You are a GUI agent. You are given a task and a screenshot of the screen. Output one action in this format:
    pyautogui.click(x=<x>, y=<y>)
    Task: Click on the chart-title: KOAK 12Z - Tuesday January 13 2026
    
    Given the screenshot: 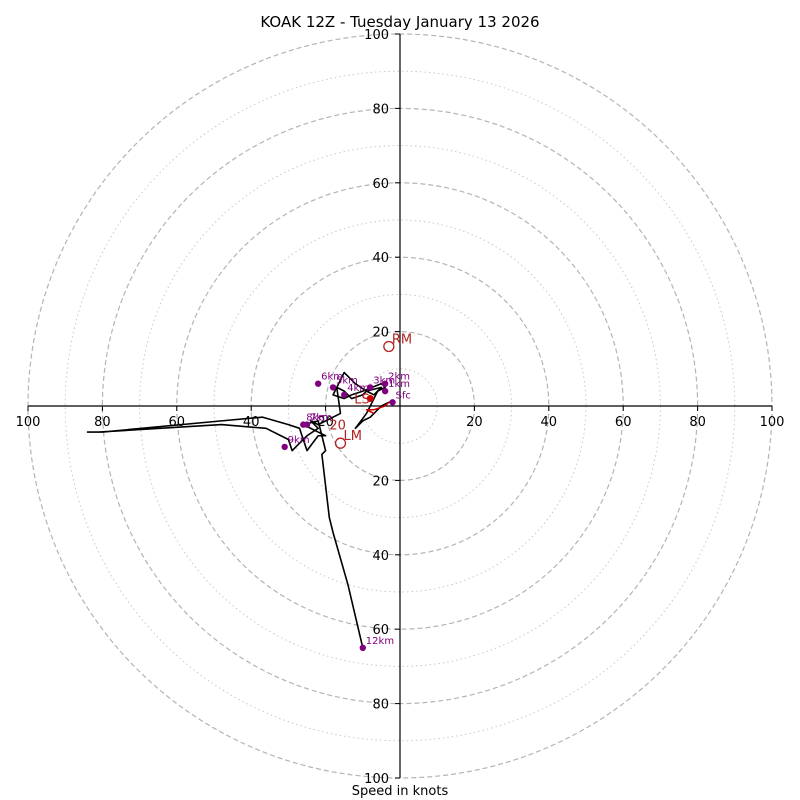 What is the action you would take?
    pyautogui.click(x=399, y=22)
    